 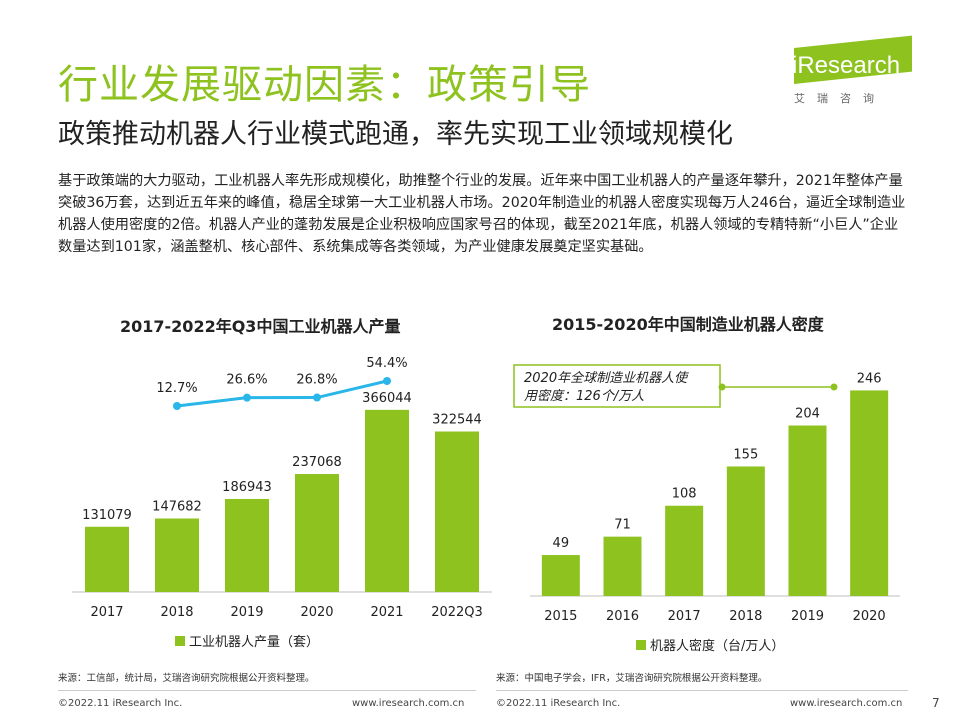 What do you see at coordinates (622, 616) in the screenshot?
I see `chart-2-tick-label-2016: 2016` at bounding box center [622, 616].